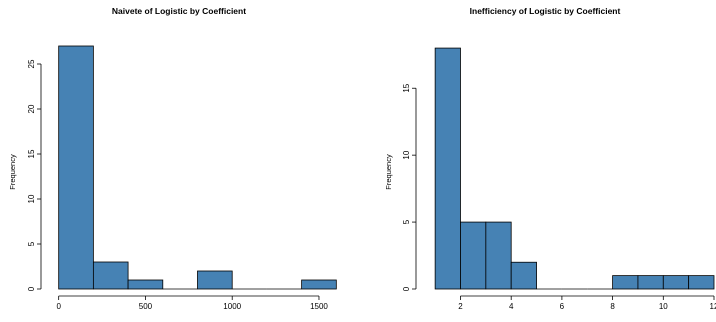 Image resolution: width=716 pixels, height=322 pixels. What do you see at coordinates (31, 108) in the screenshot?
I see `y-tick-label: 20` at bounding box center [31, 108].